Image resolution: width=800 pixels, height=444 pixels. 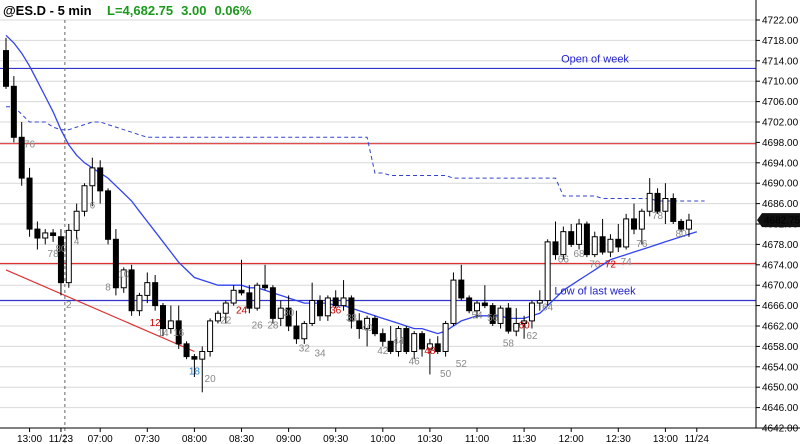 What do you see at coordinates (509, 343) in the screenshot?
I see `bar-label: 58` at bounding box center [509, 343].